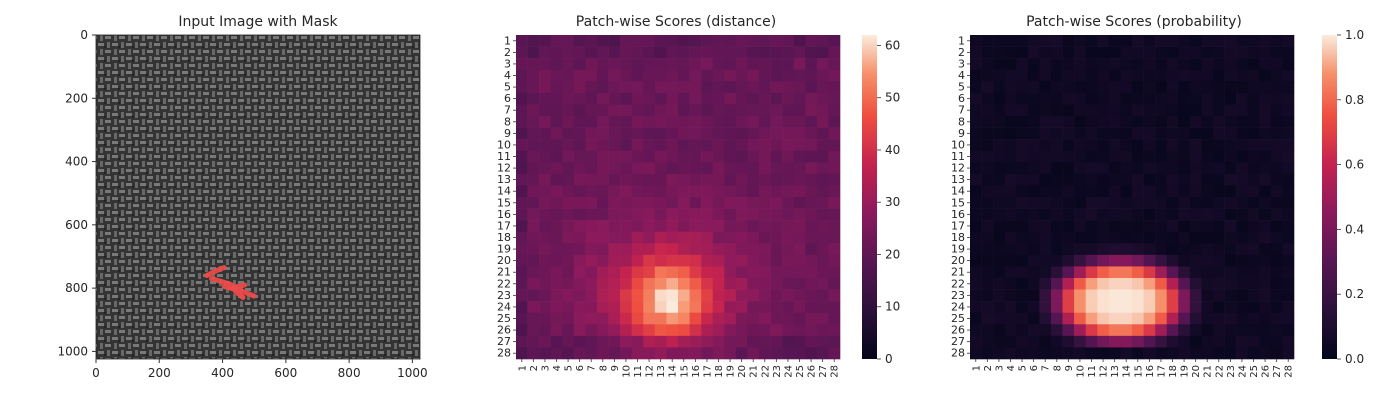  Describe the element at coordinates (507, 40) in the screenshot. I see `y-tick-label: 1` at that location.